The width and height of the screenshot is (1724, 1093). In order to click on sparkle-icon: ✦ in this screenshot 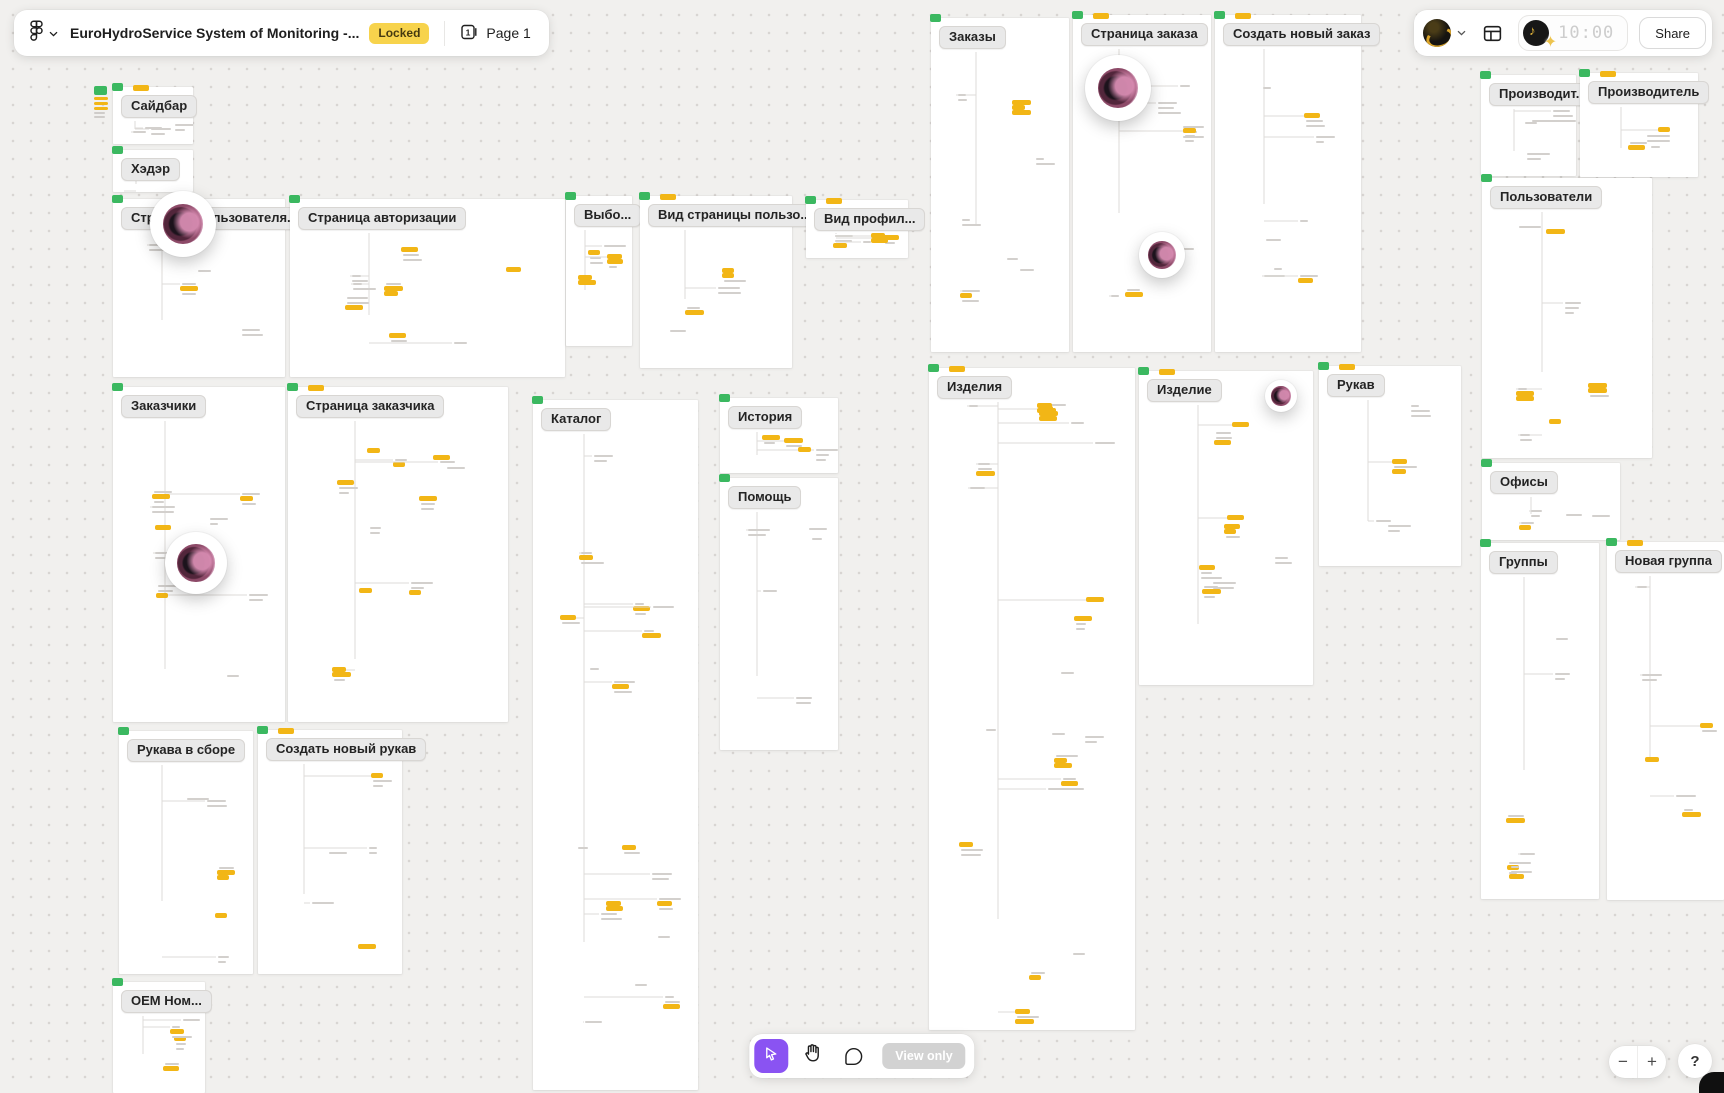, I will do `click(1550, 42)`.